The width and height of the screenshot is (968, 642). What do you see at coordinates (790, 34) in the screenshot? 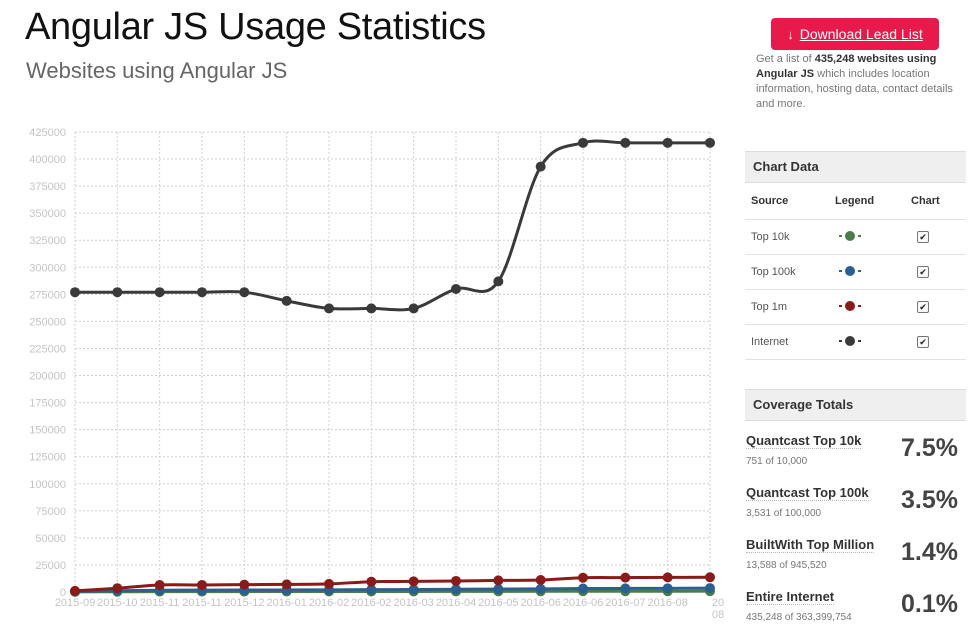
I see `download-arrow-icon: ↓` at bounding box center [790, 34].